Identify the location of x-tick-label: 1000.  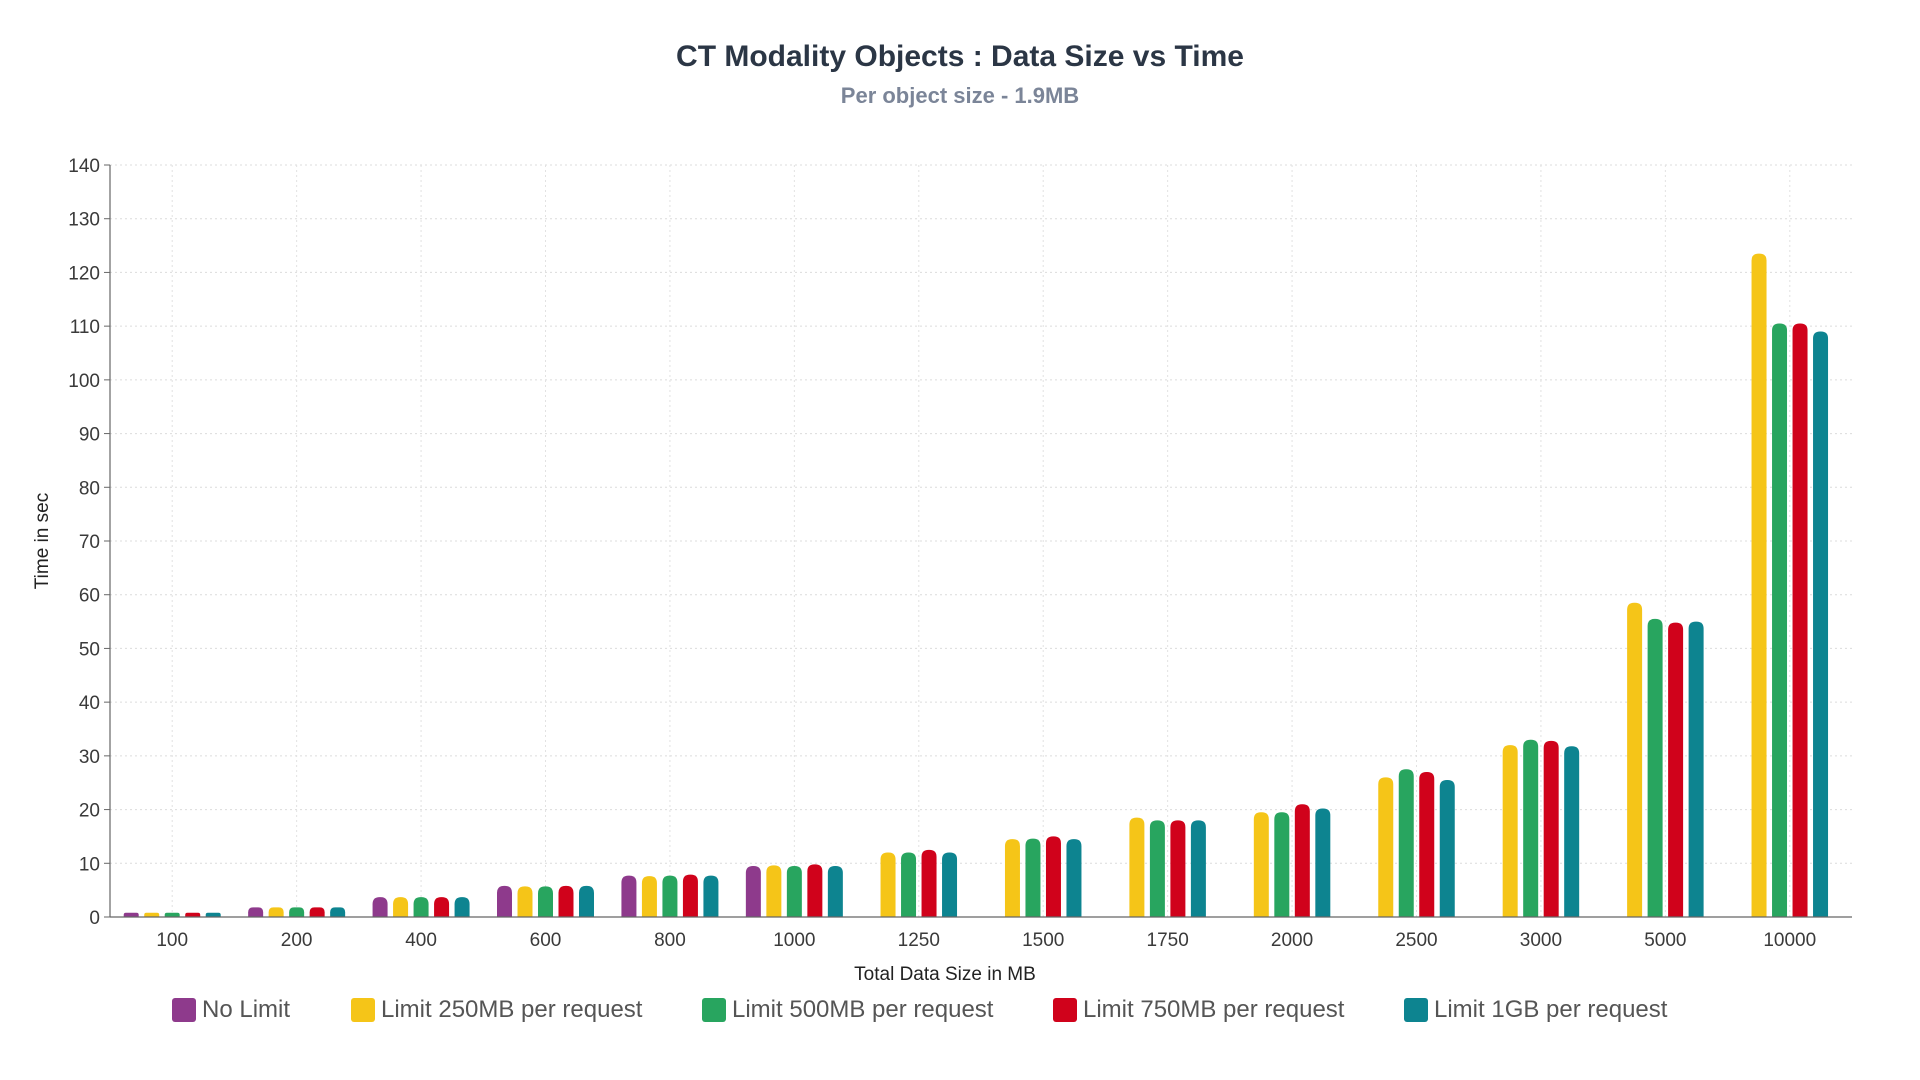
(794, 940).